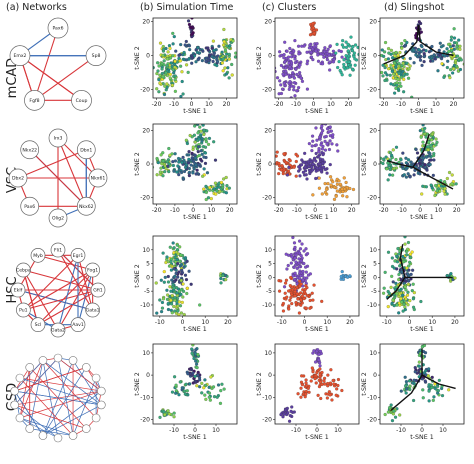  Describe the element at coordinates (191, 278) in the screenshot. I see `scatter-points` at that location.